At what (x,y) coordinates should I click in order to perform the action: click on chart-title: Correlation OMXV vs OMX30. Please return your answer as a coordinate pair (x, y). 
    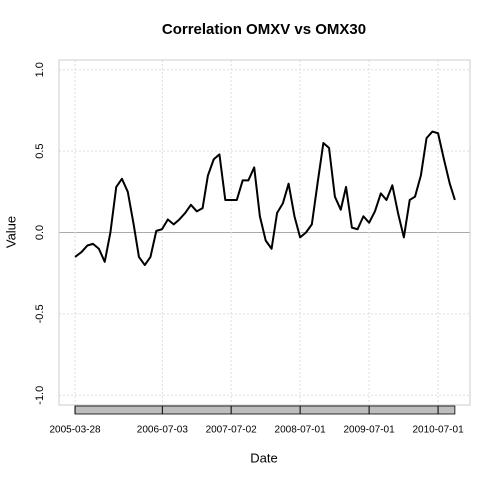
    Looking at the image, I should click on (264, 29).